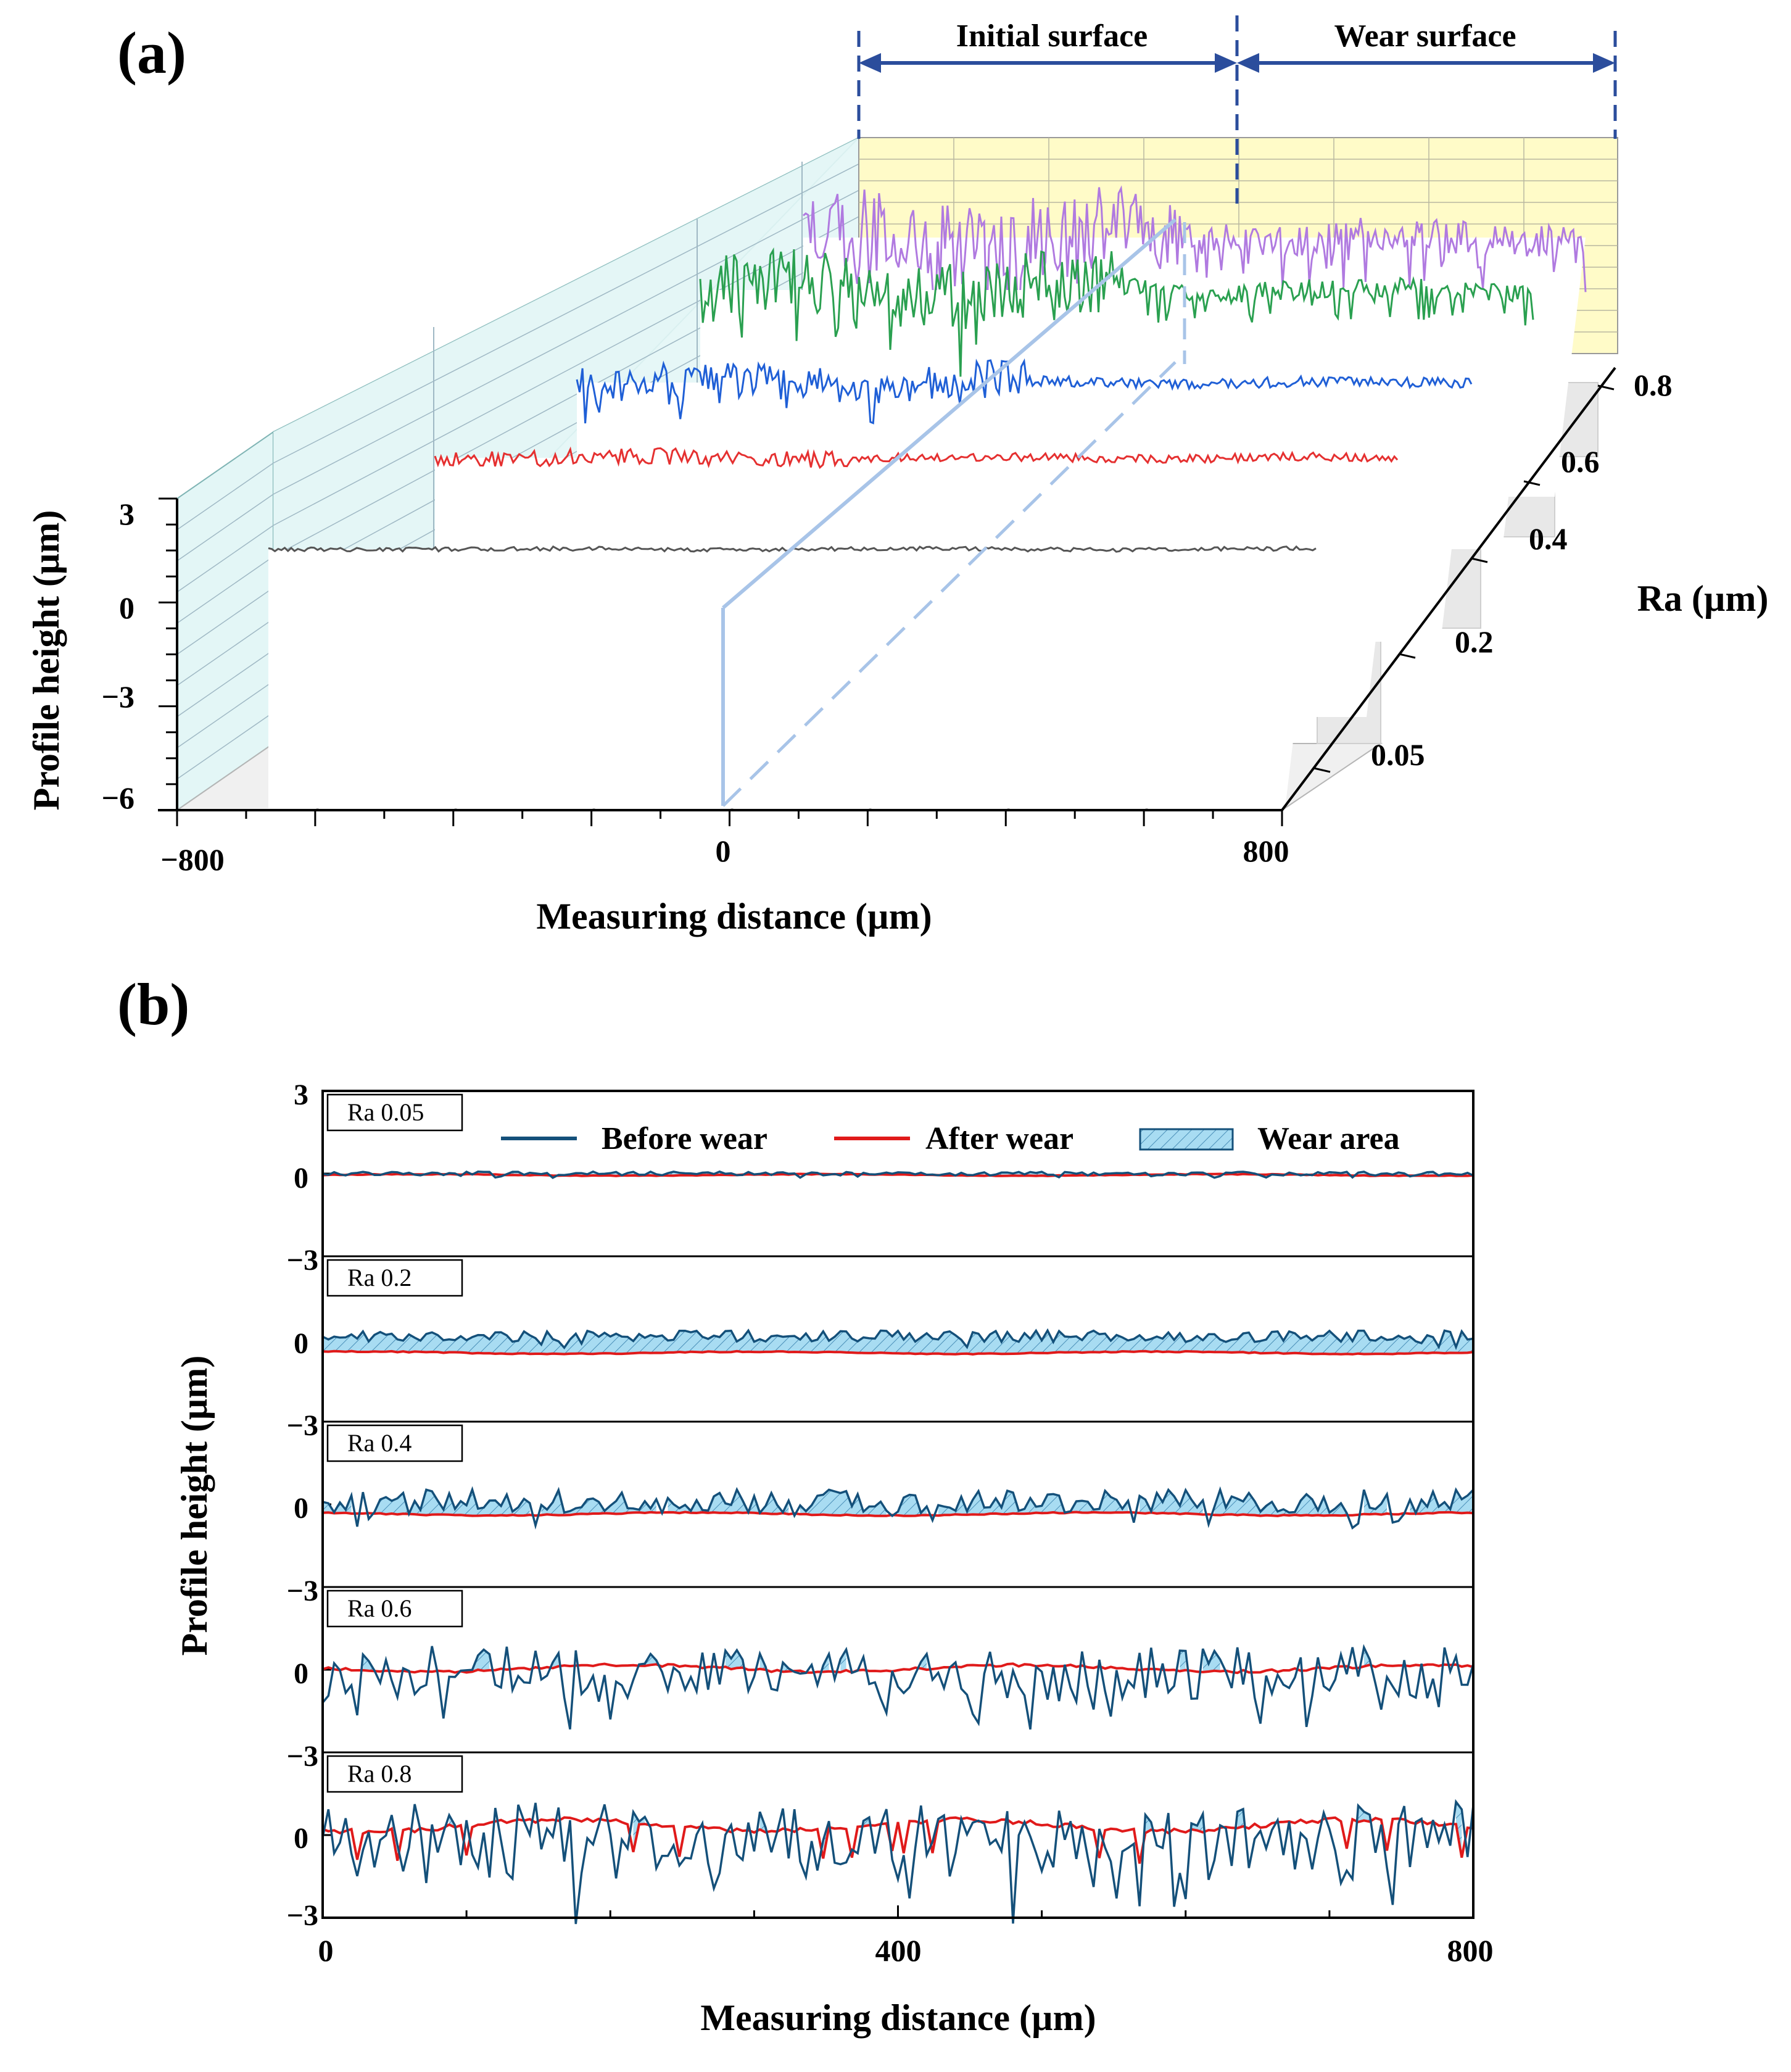  What do you see at coordinates (1654, 385) in the screenshot?
I see `z-tick-label: 0.8` at bounding box center [1654, 385].